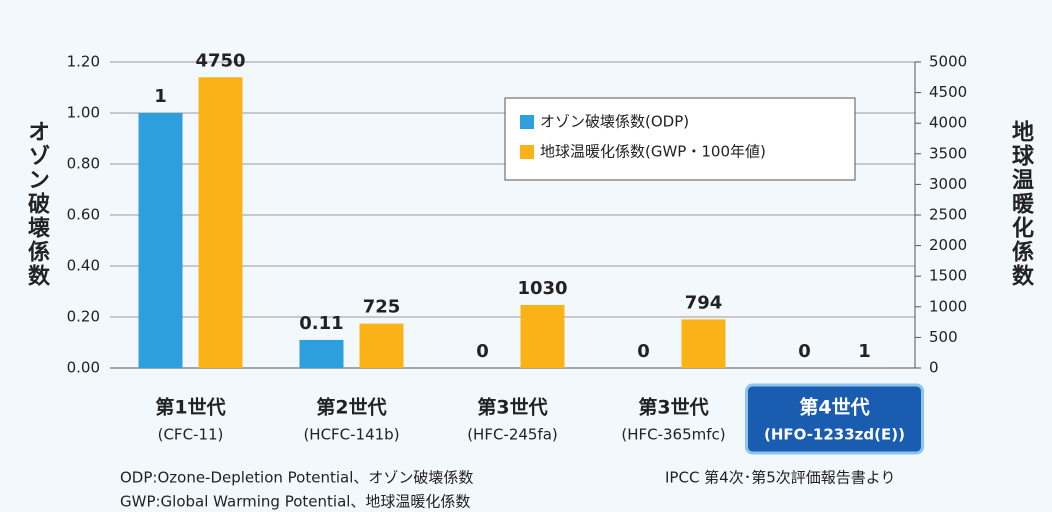 This screenshot has height=512, width=1052. Describe the element at coordinates (382, 307) in the screenshot. I see `data-label: 725` at that location.